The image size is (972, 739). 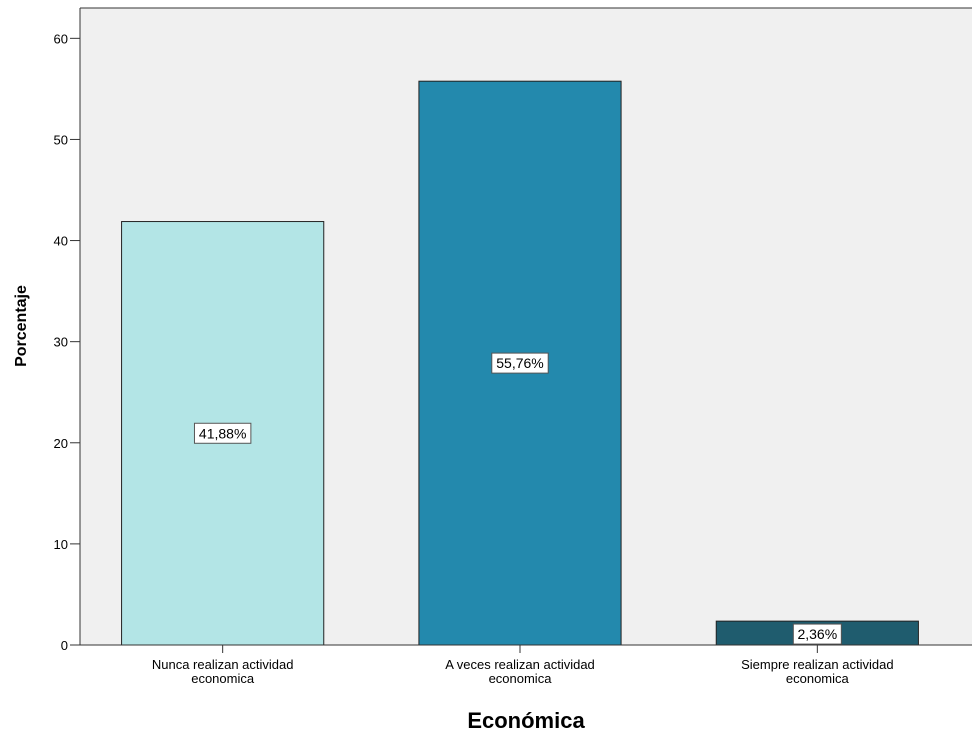 I want to click on y-tick-label: 30, so click(x=61, y=342).